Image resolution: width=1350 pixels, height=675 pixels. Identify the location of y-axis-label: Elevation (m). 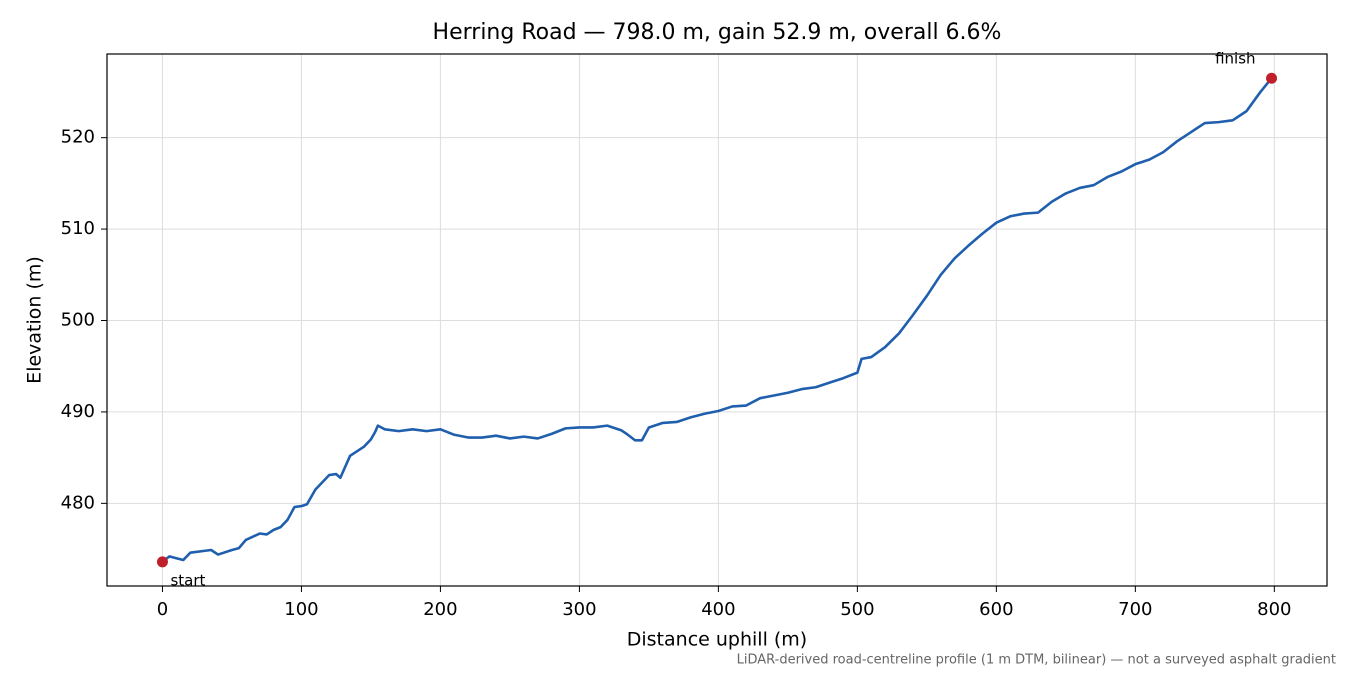
(35, 320).